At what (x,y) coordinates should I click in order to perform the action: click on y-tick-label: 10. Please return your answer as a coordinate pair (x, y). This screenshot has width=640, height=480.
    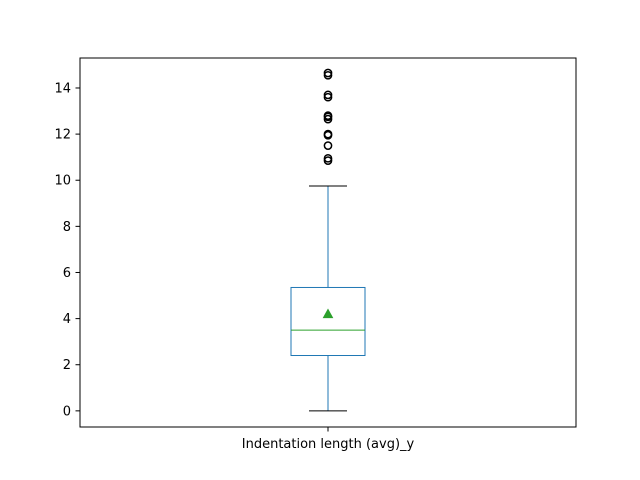
    Looking at the image, I should click on (62, 181).